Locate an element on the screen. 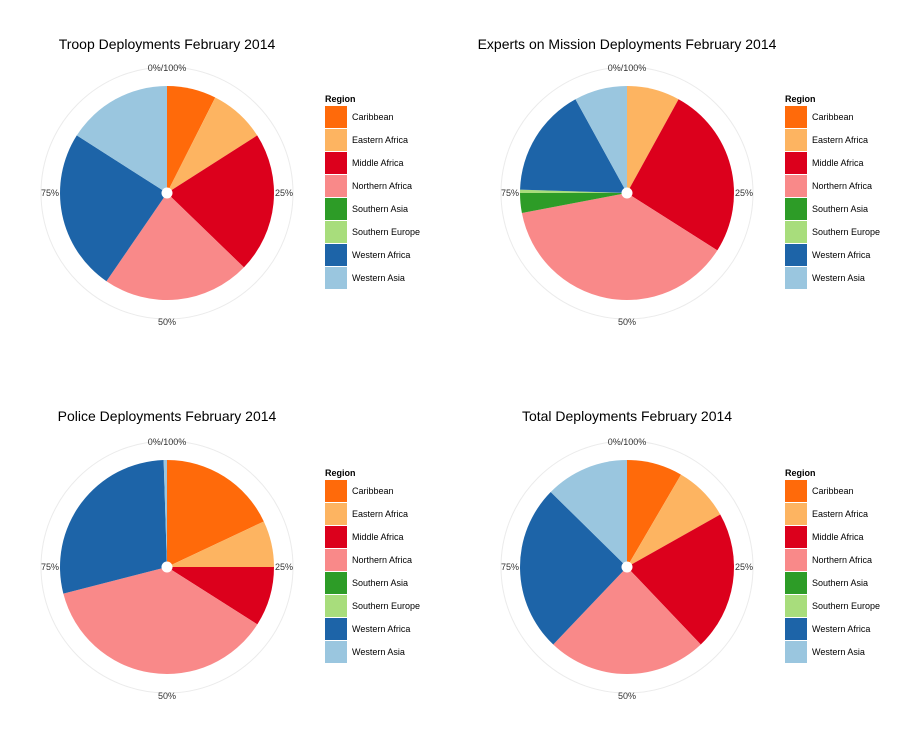 This screenshot has height=747, width=919. legend-label-caribbean: Caribbean is located at coordinates (833, 117).